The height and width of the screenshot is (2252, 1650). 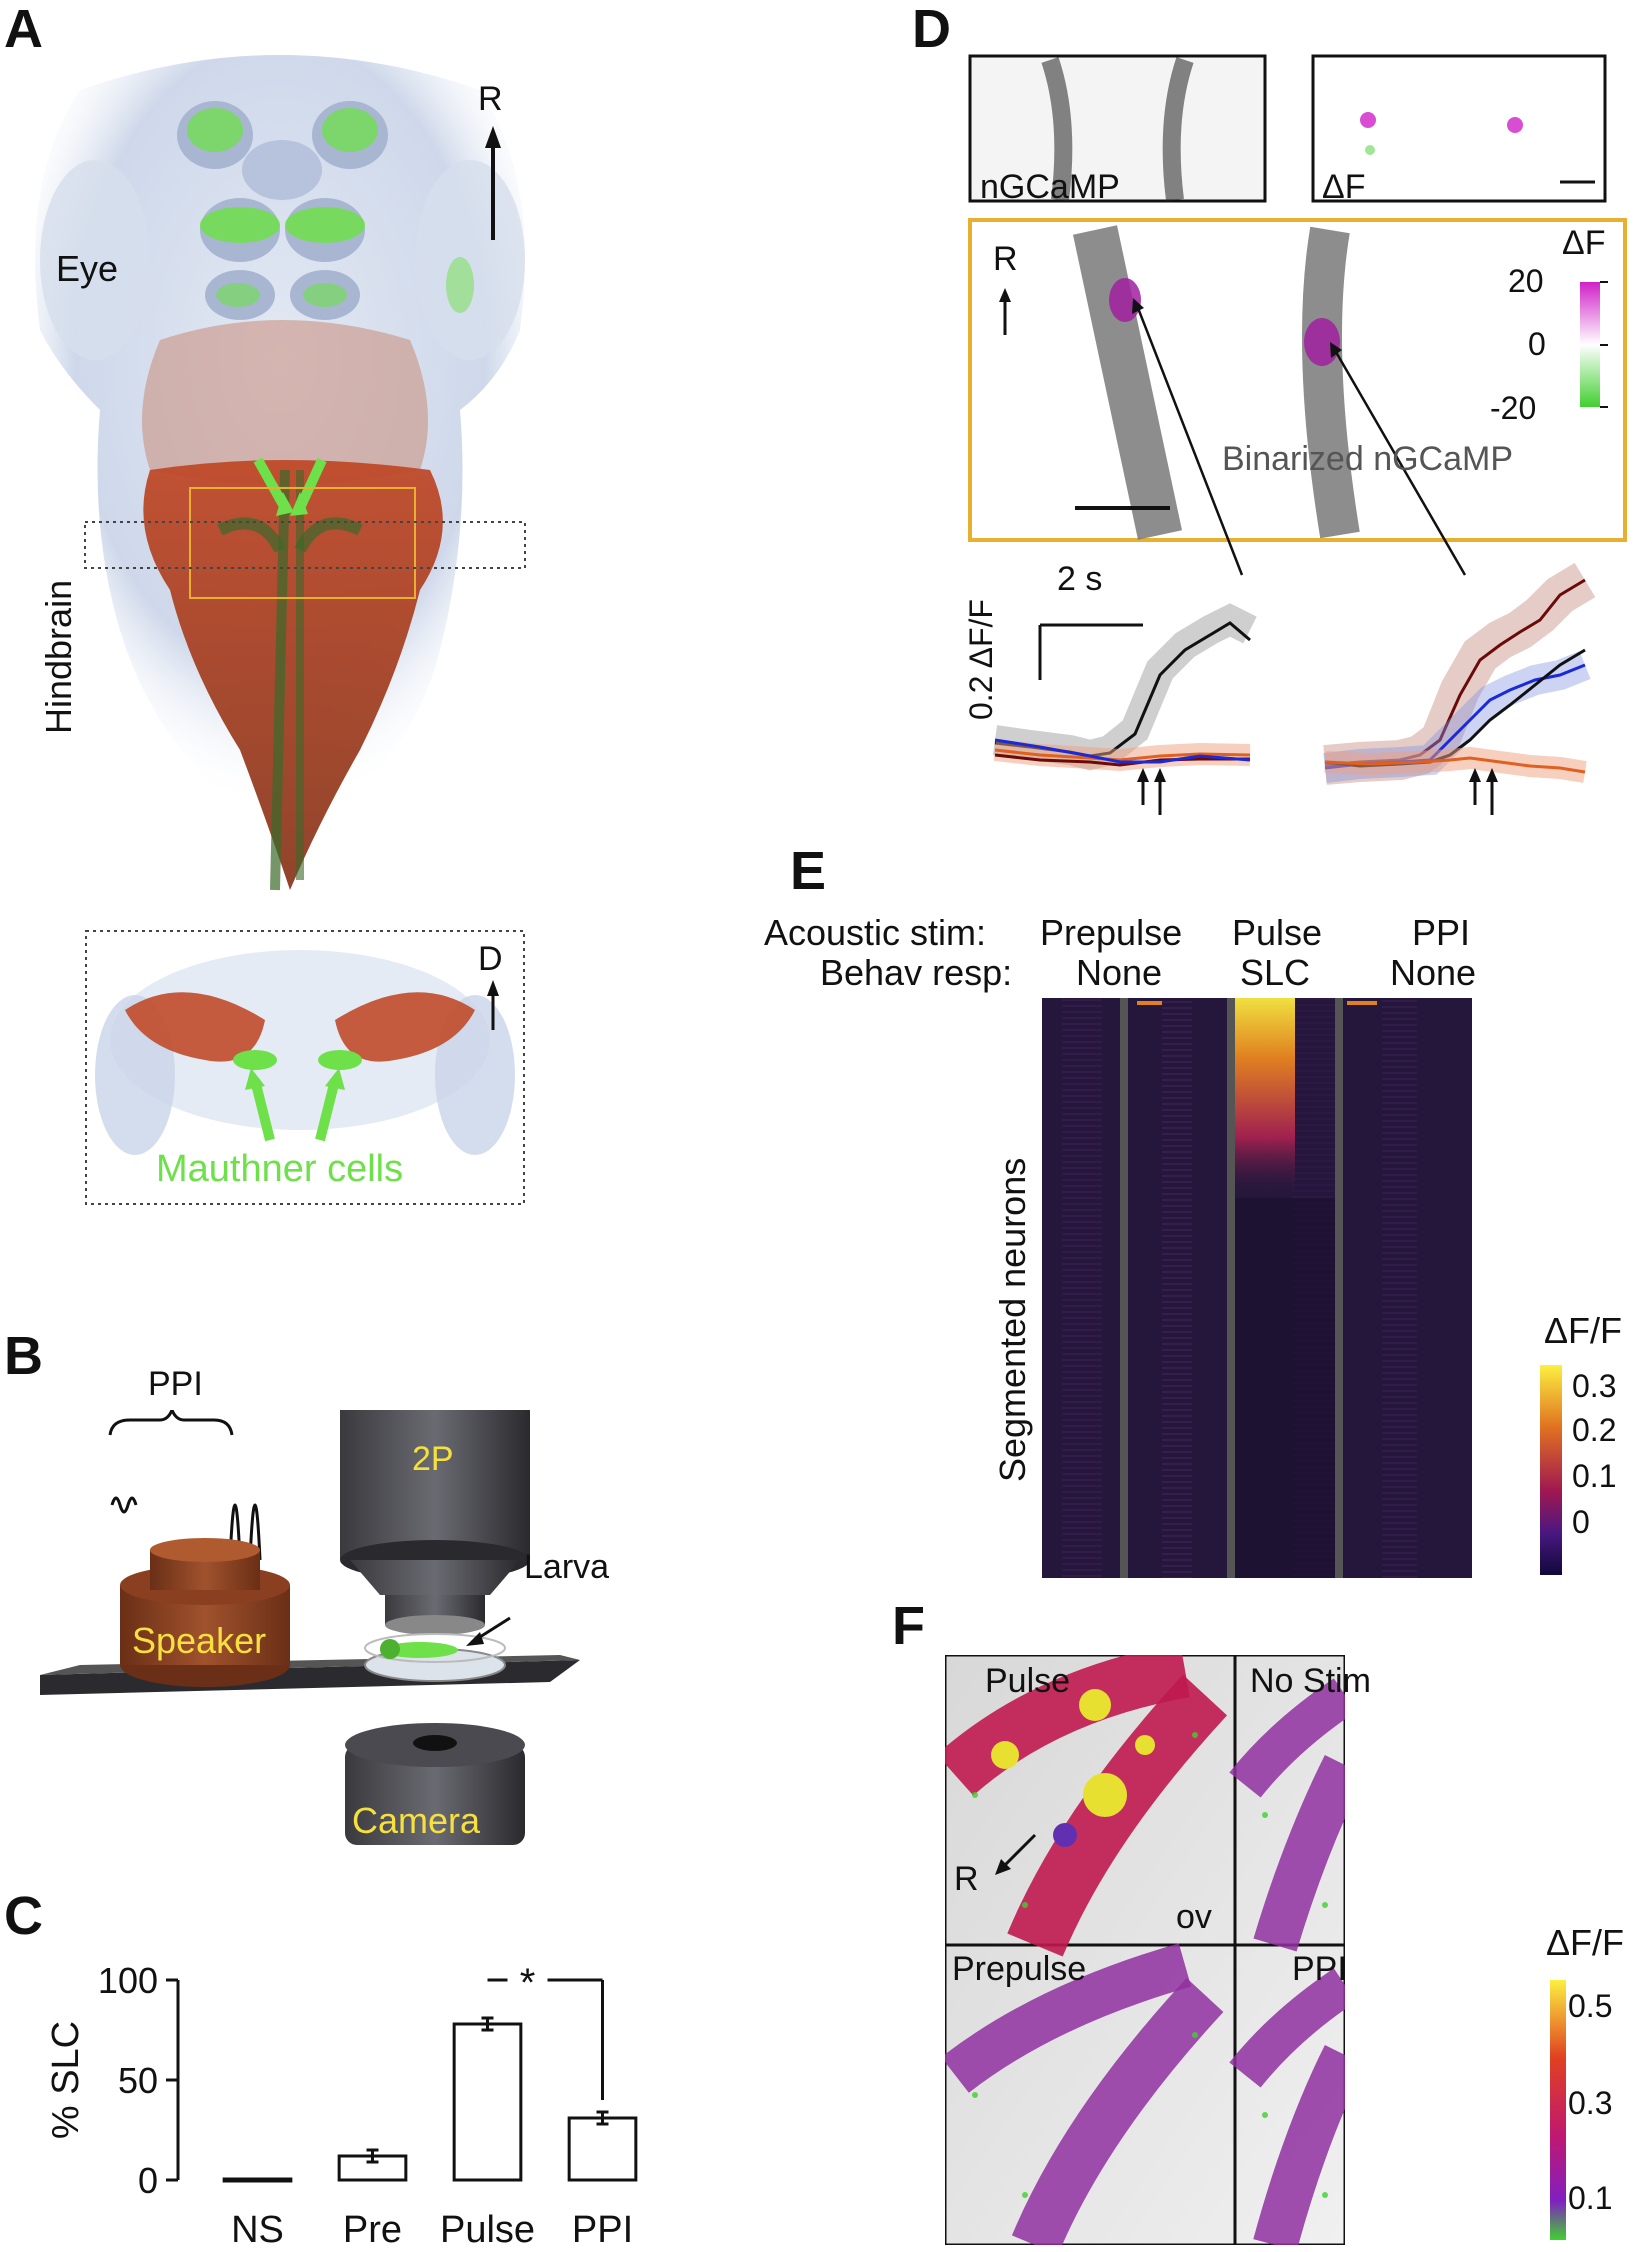 What do you see at coordinates (305, 1067) in the screenshot?
I see `brain-cross-section` at bounding box center [305, 1067].